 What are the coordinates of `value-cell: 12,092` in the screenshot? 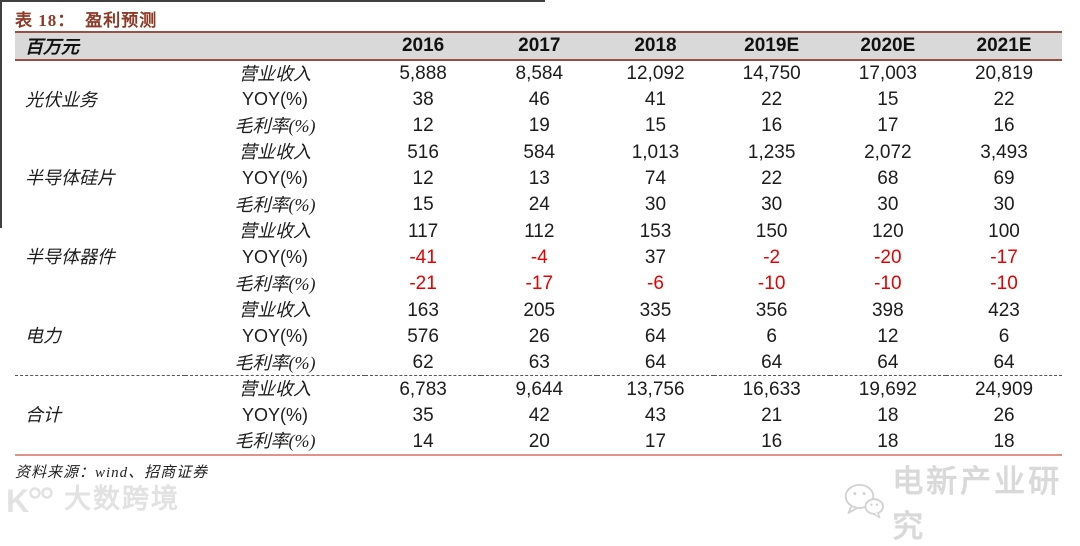 It's located at (655, 74).